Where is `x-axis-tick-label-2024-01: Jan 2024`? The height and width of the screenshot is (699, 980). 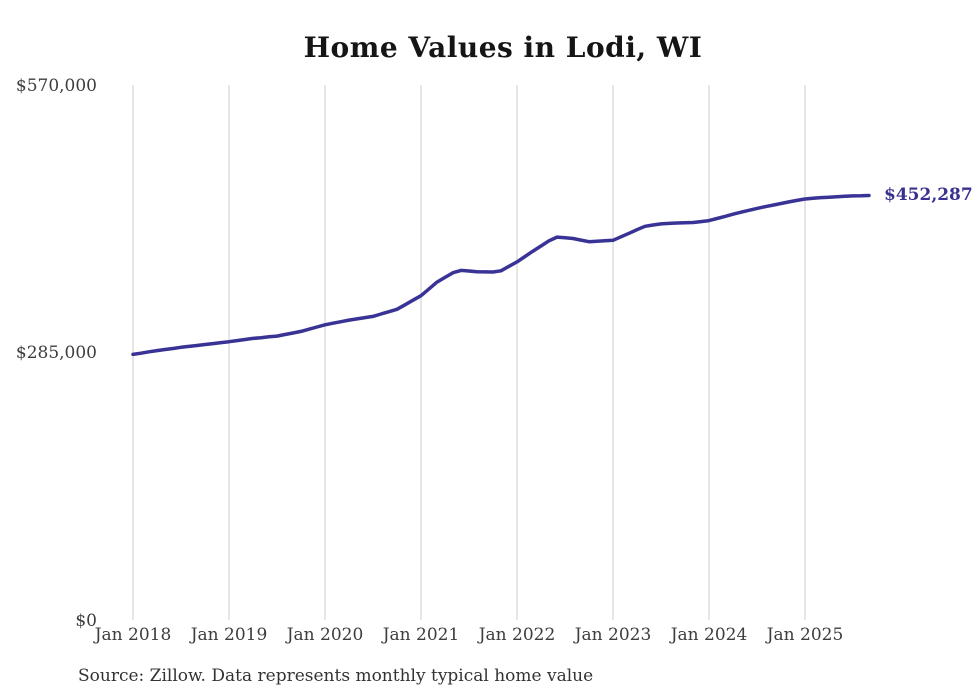
x-axis-tick-label-2024-01: Jan 2024 is located at coordinates (709, 635).